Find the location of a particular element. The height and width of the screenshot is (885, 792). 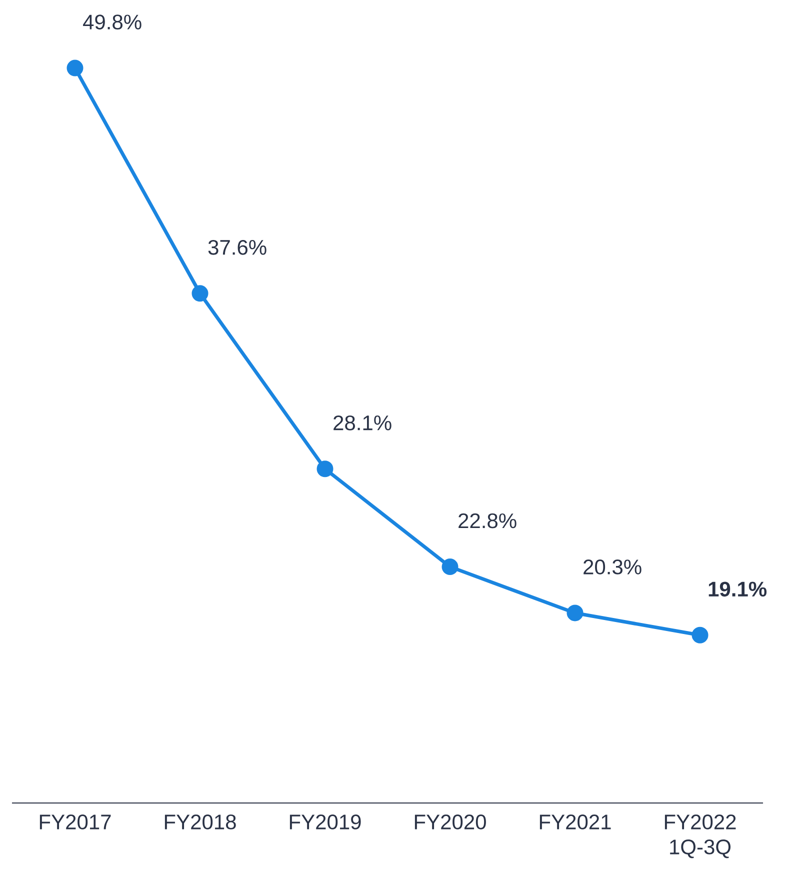

x-tick-label: FY2022 1Q-3Q is located at coordinates (700, 836).